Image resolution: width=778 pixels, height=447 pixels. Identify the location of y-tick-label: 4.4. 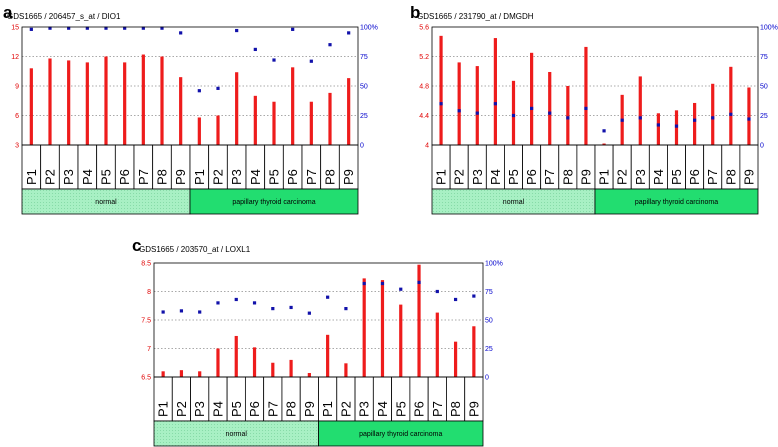
(424, 116).